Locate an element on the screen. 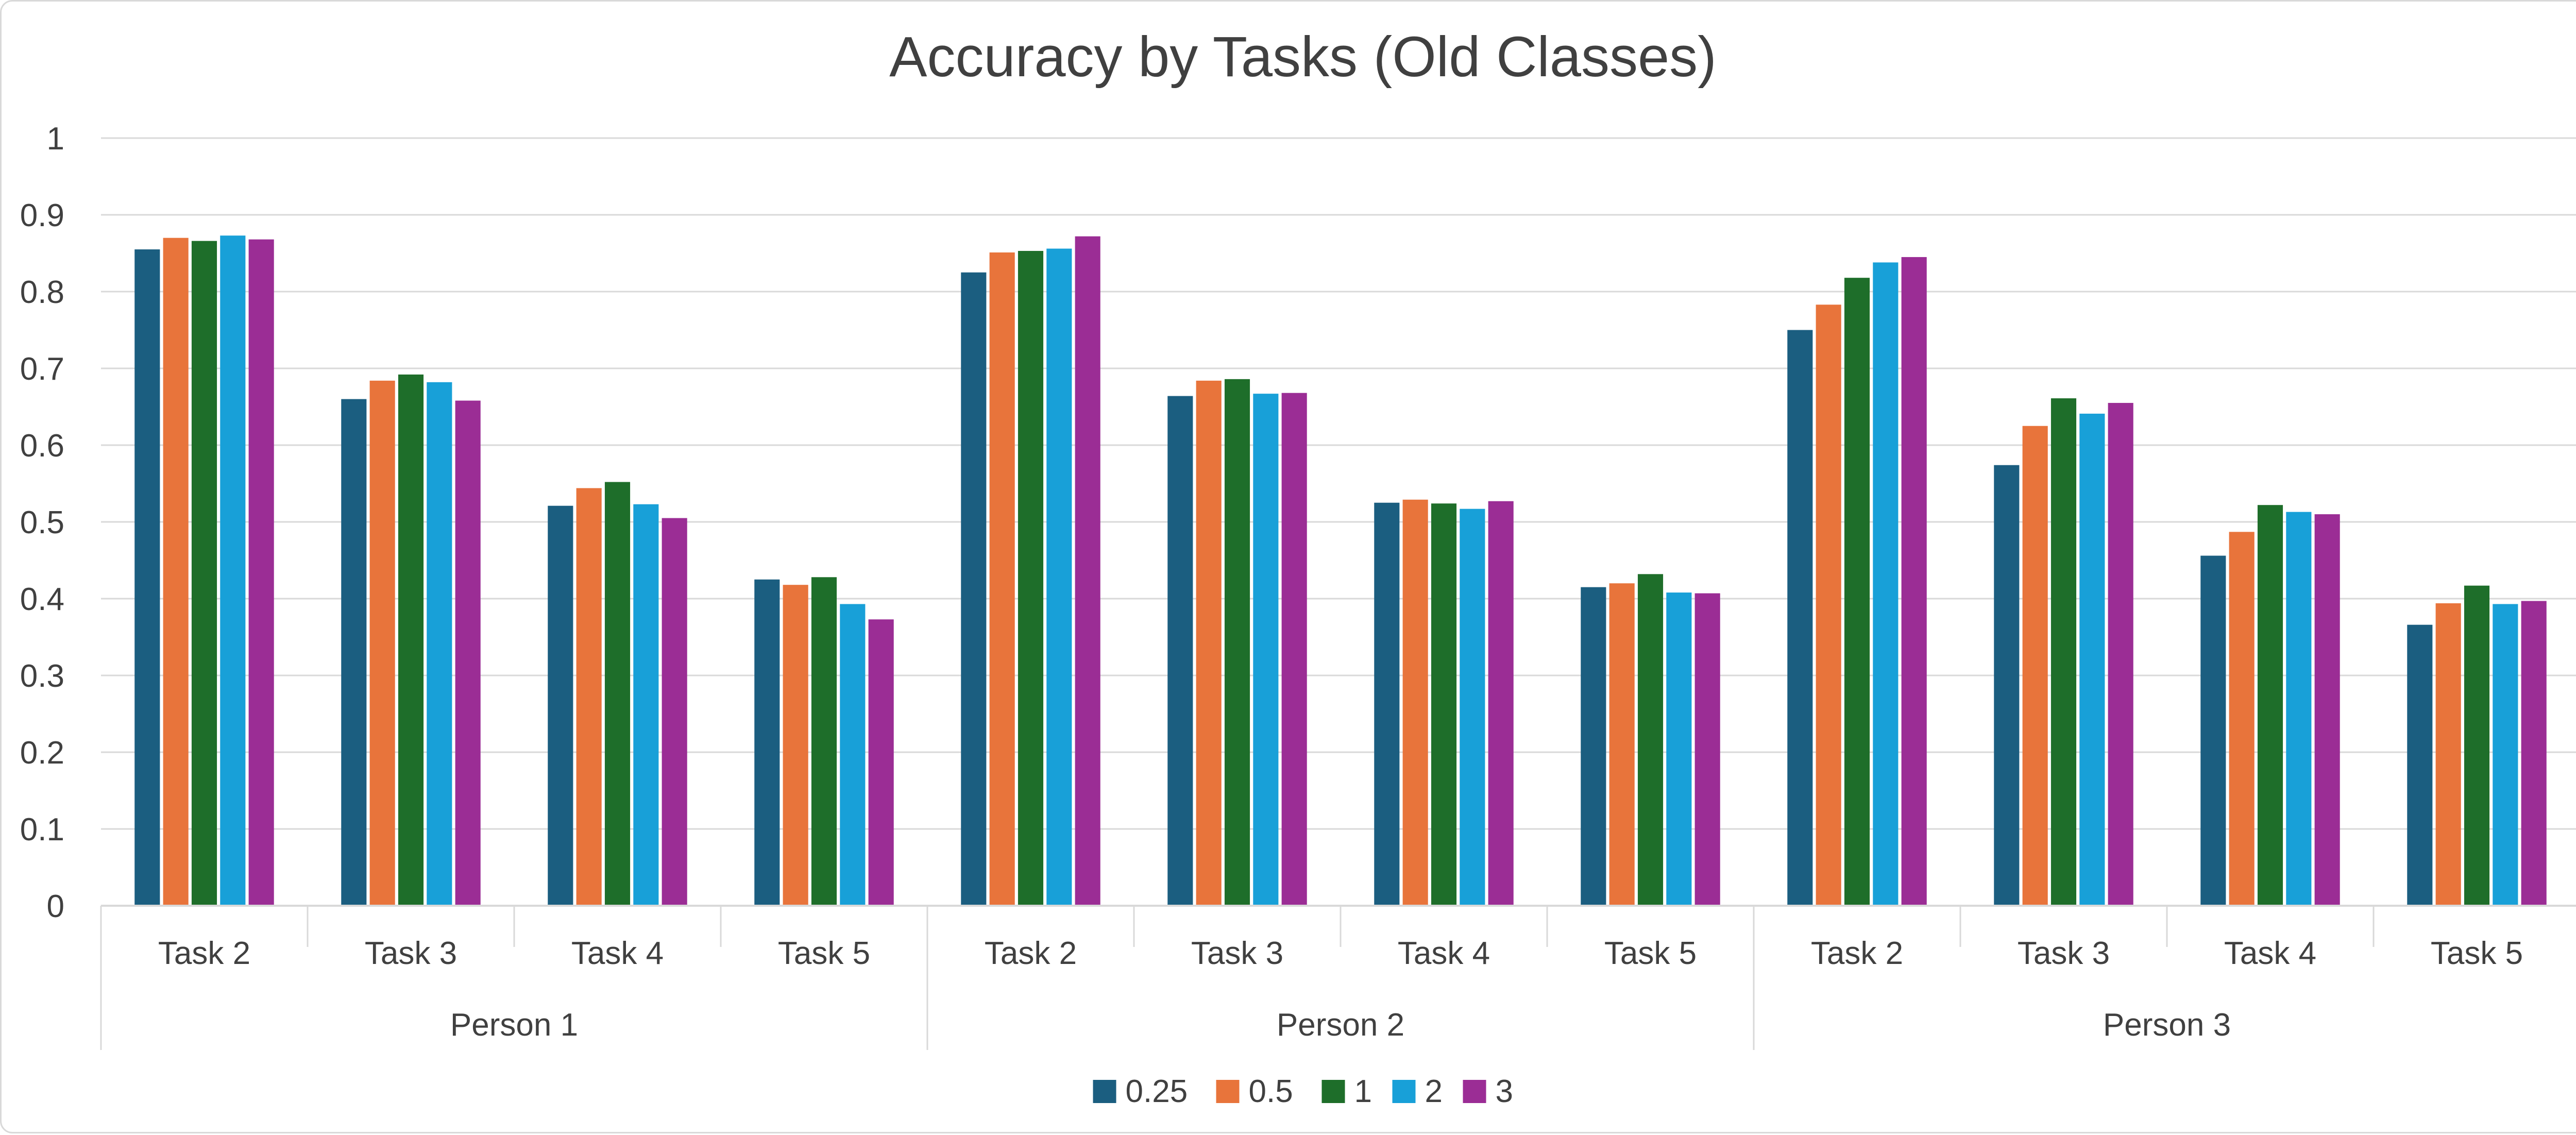  legend-label: 2 is located at coordinates (1434, 1091).